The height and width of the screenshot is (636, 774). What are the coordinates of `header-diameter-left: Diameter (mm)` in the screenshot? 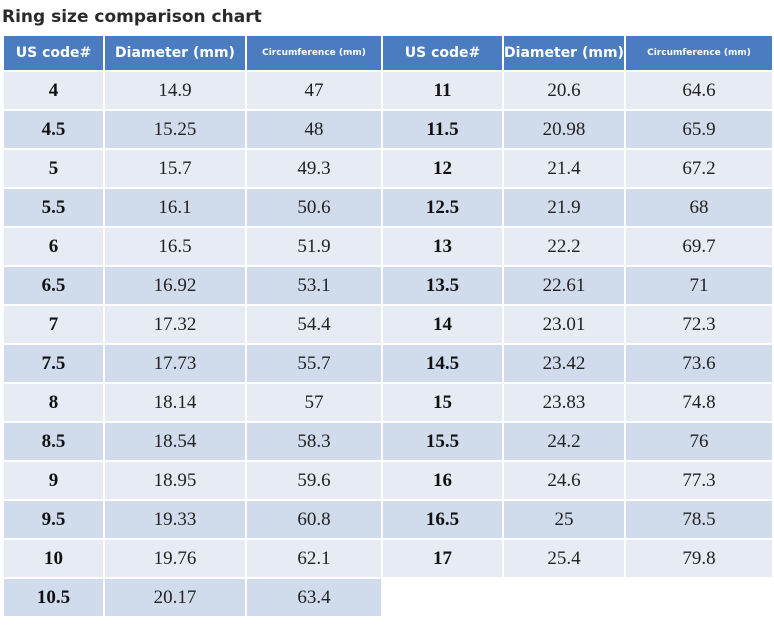 It's located at (175, 53).